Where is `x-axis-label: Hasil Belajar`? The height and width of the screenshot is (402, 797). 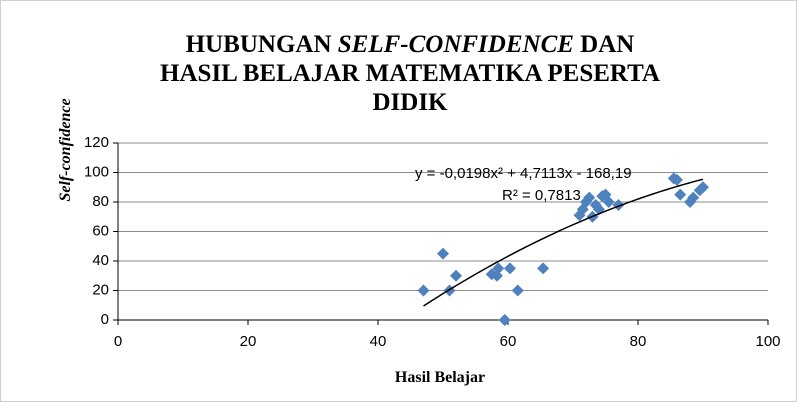 x-axis-label: Hasil Belajar is located at coordinates (440, 377).